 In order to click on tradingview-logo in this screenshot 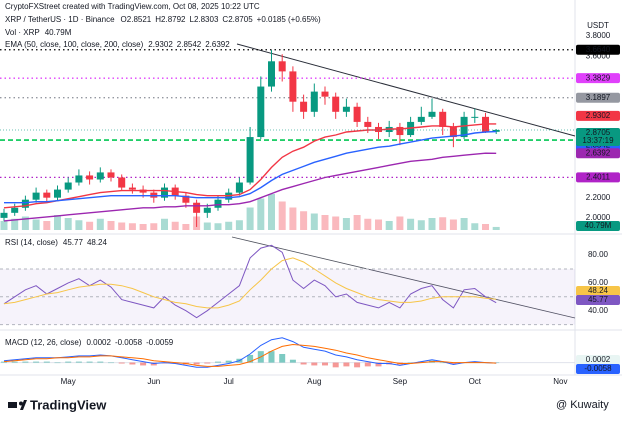, I will do `click(17, 405)`.